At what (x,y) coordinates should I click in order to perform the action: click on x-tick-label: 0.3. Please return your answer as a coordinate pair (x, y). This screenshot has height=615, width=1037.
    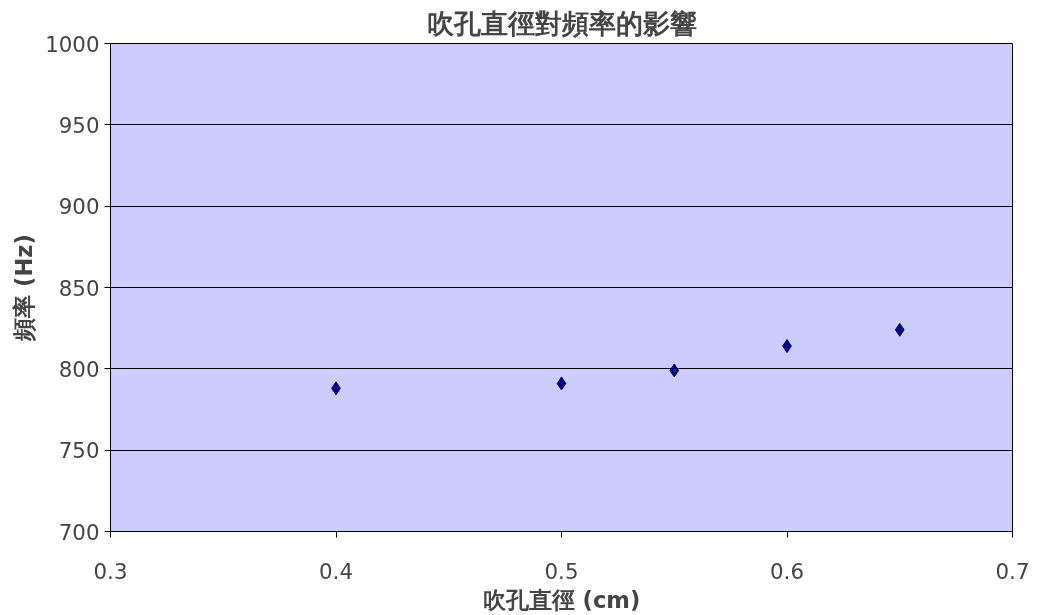
    Looking at the image, I should click on (110, 571).